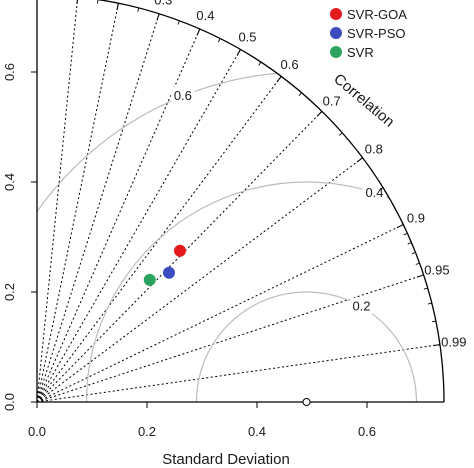 This screenshot has height=468, width=474. I want to click on legend-label: SVR-GOA, so click(377, 14).